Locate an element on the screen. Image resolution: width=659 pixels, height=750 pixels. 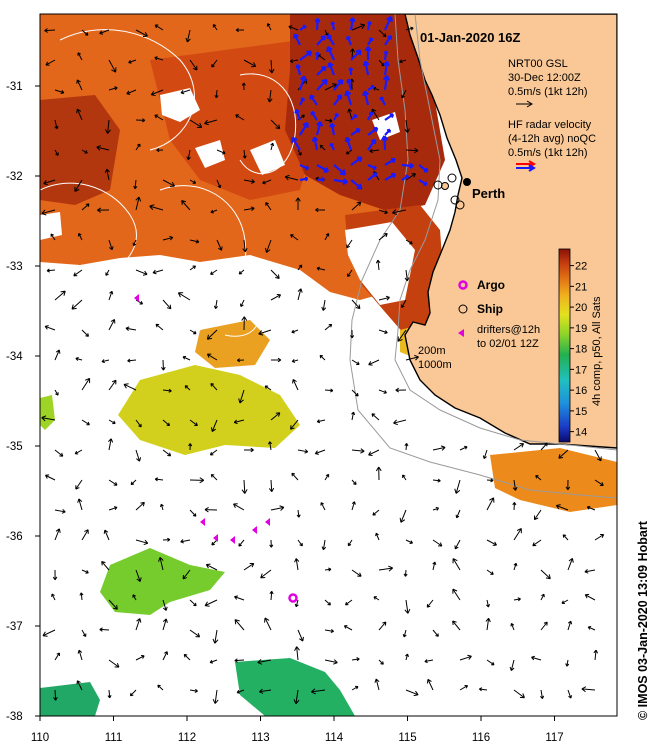
lat-tick-label: -37 is located at coordinates (14, 627).